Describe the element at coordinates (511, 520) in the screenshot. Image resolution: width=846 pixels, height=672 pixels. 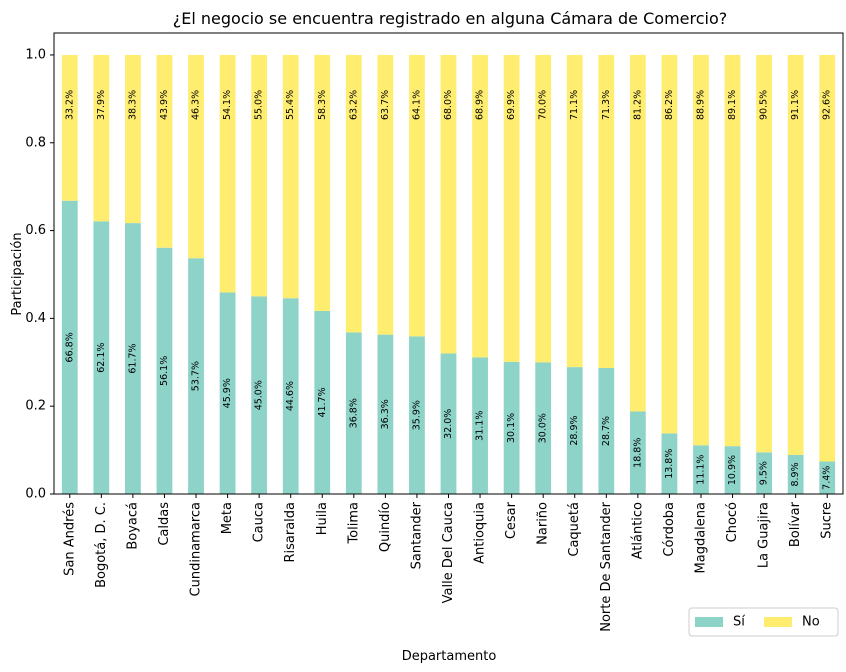
I see `x-tick-label: Cesar` at that location.